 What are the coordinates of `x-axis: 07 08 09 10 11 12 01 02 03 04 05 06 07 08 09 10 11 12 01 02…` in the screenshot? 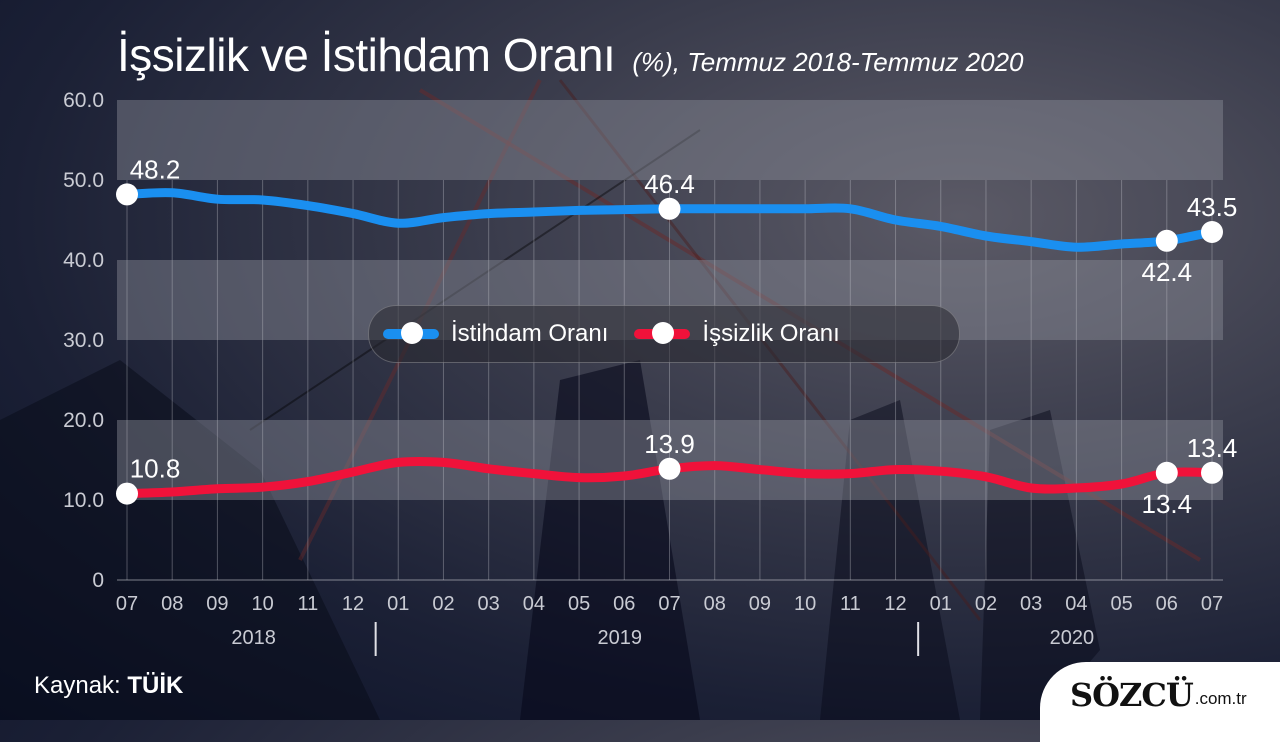 It's located at (669, 624).